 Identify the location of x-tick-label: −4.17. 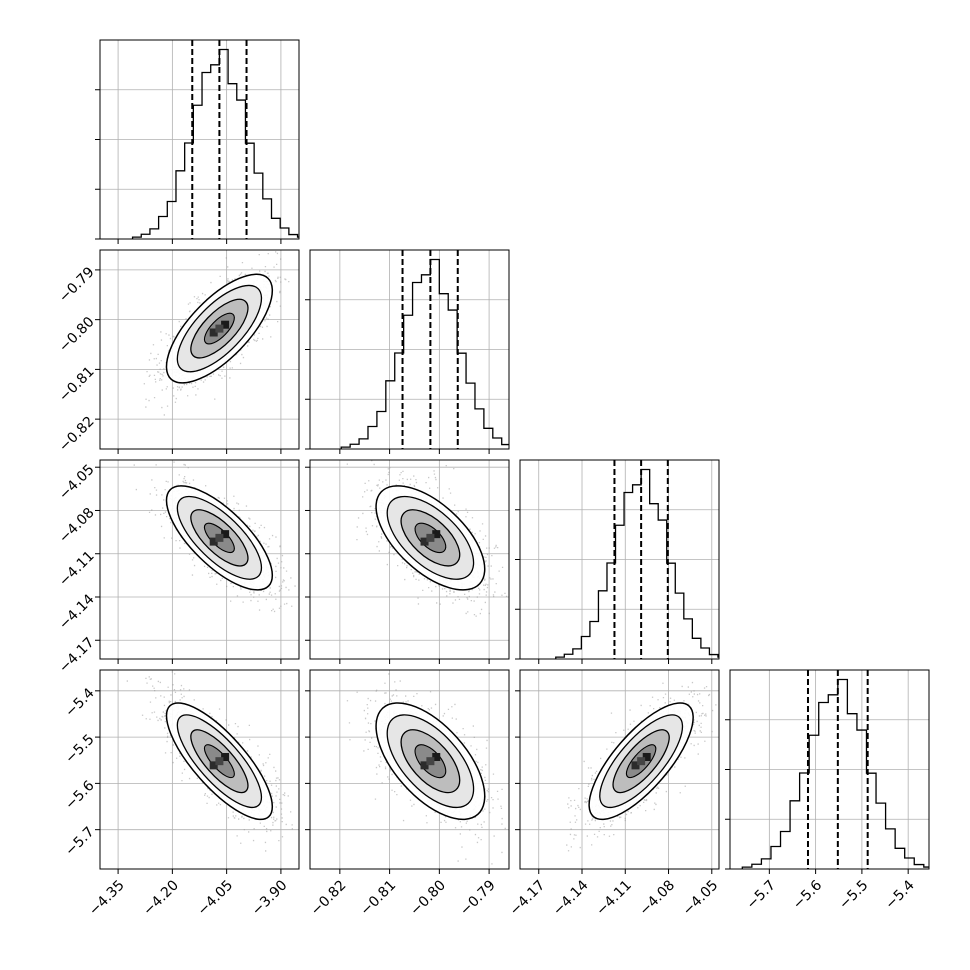
(528, 898).